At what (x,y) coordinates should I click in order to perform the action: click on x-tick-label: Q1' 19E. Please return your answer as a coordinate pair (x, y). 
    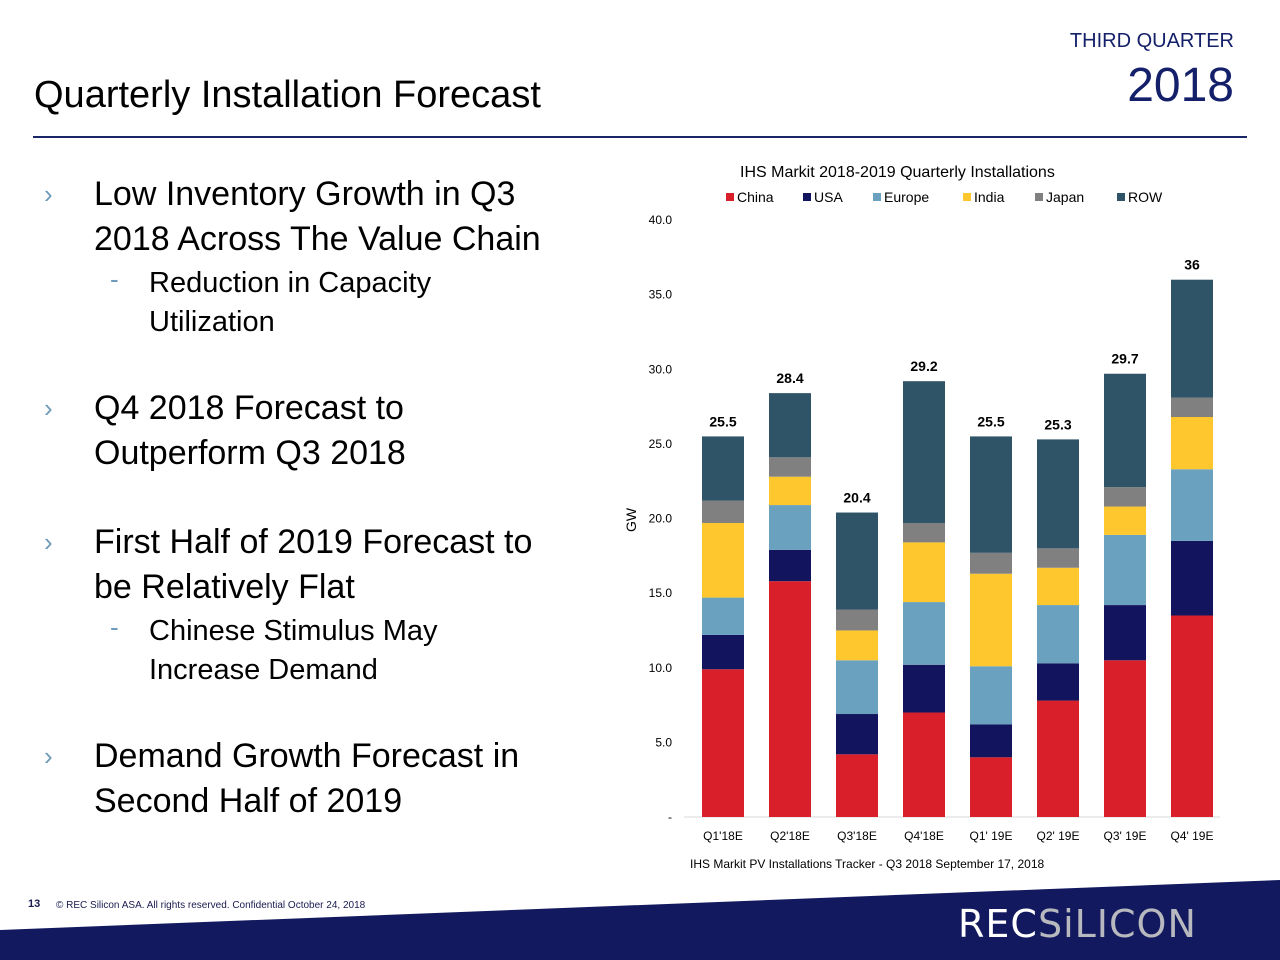
    Looking at the image, I should click on (991, 836).